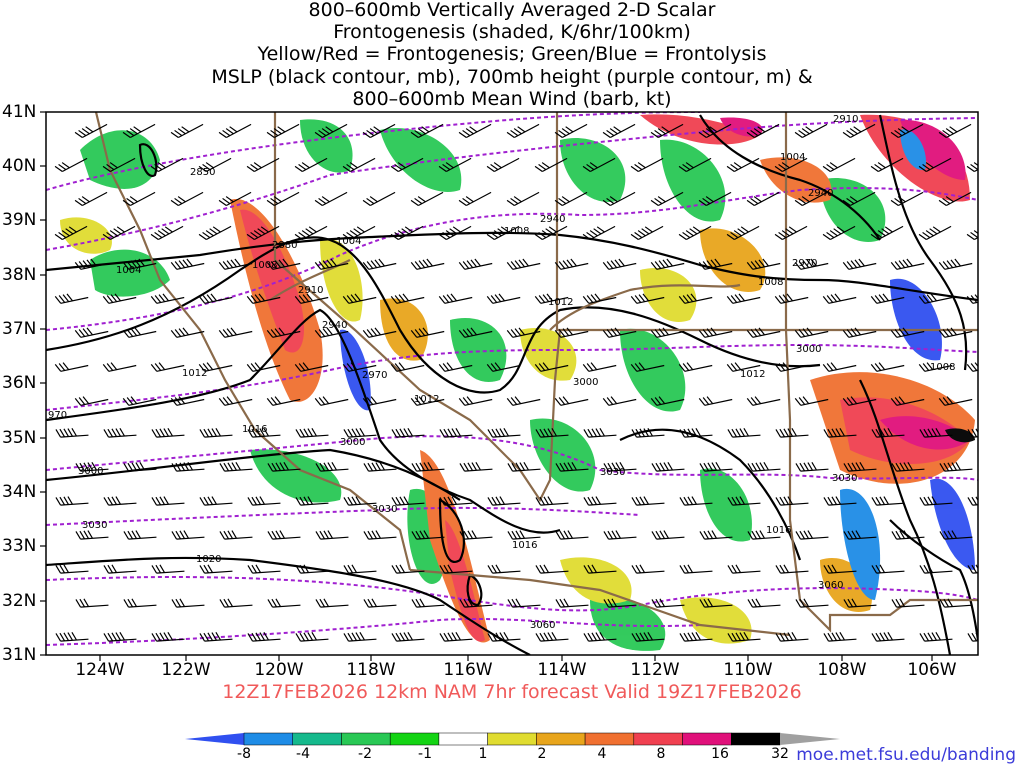  Describe the element at coordinates (425, 754) in the screenshot. I see `colorbar-label: -1` at that location.